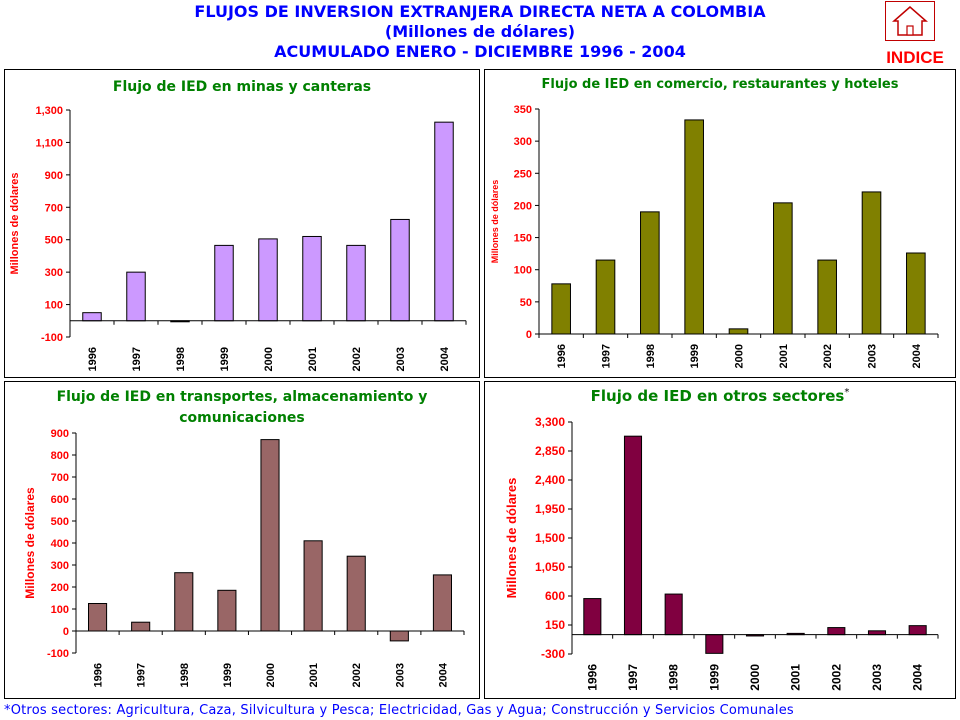 This screenshot has width=960, height=720. I want to click on x-tick-label: 1998, so click(674, 677).